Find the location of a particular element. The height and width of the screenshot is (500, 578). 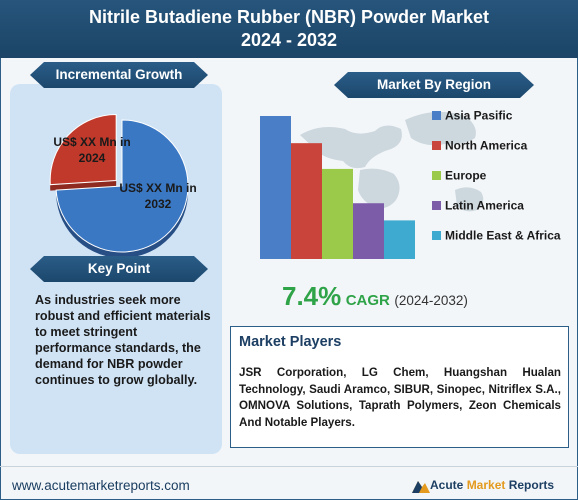

cagr-label: CAGR is located at coordinates (367, 300).